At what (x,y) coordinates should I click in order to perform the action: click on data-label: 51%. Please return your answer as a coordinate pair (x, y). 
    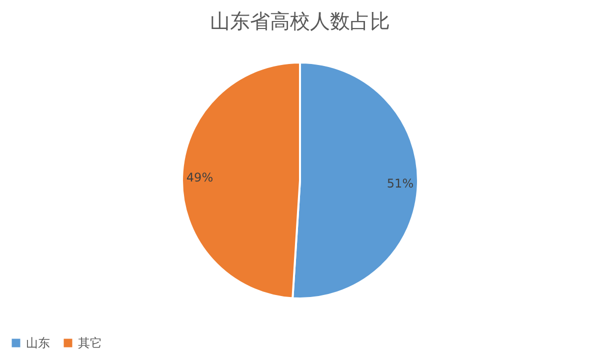
    Looking at the image, I should click on (400, 183).